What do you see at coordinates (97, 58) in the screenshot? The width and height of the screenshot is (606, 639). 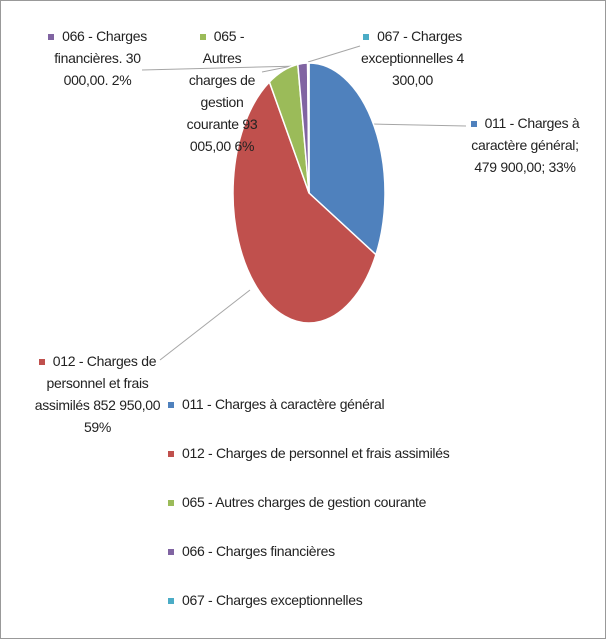 I see `data-label: 066 - Charges financières. 30 000,00. 2%` at bounding box center [97, 58].